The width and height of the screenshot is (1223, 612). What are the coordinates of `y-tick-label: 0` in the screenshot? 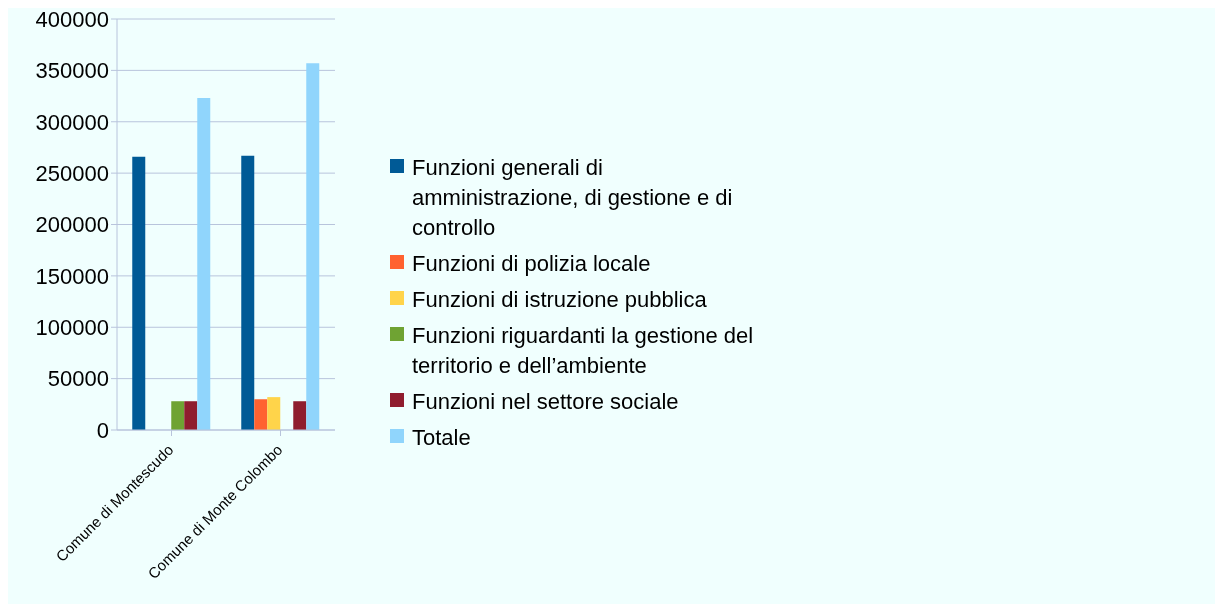 It's located at (102, 430).